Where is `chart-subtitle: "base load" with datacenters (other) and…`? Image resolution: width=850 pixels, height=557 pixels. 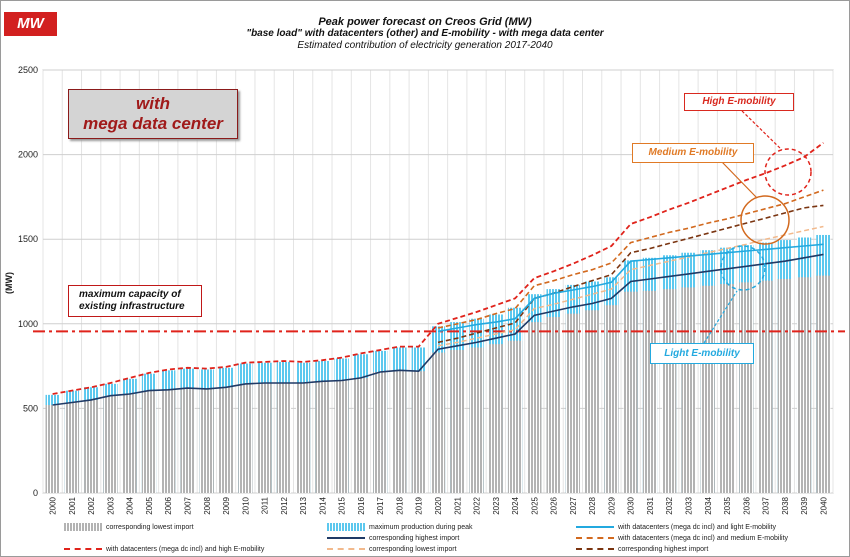
chart-subtitle: "base load" with datacenters (other) and… is located at coordinates (425, 33).